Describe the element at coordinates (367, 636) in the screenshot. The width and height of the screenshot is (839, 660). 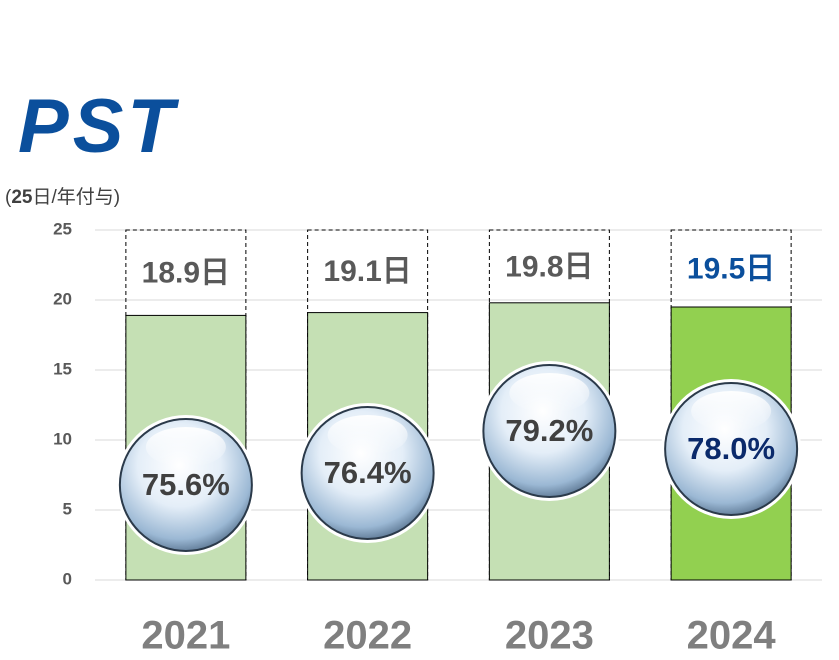
I see `x-tick-label: 2022` at that location.